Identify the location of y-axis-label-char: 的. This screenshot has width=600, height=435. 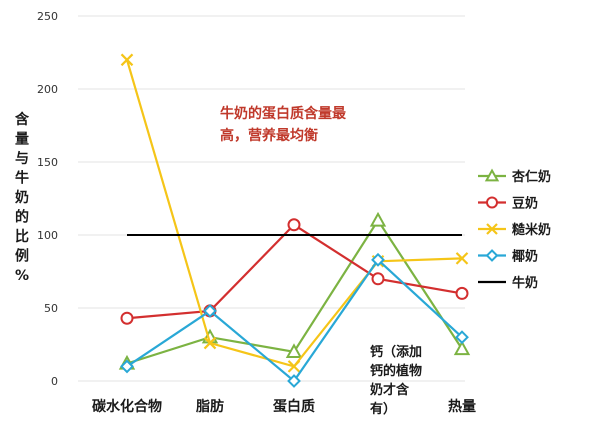
(22, 217).